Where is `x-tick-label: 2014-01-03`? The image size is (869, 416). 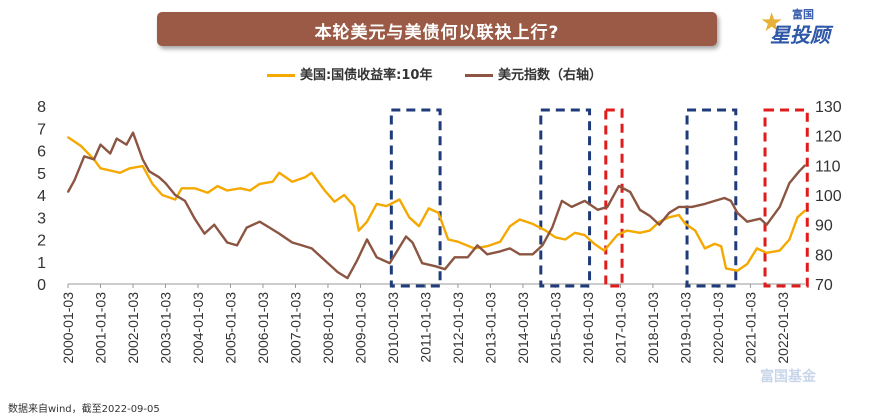
x-tick-label: 2014-01-03 is located at coordinates (523, 328).